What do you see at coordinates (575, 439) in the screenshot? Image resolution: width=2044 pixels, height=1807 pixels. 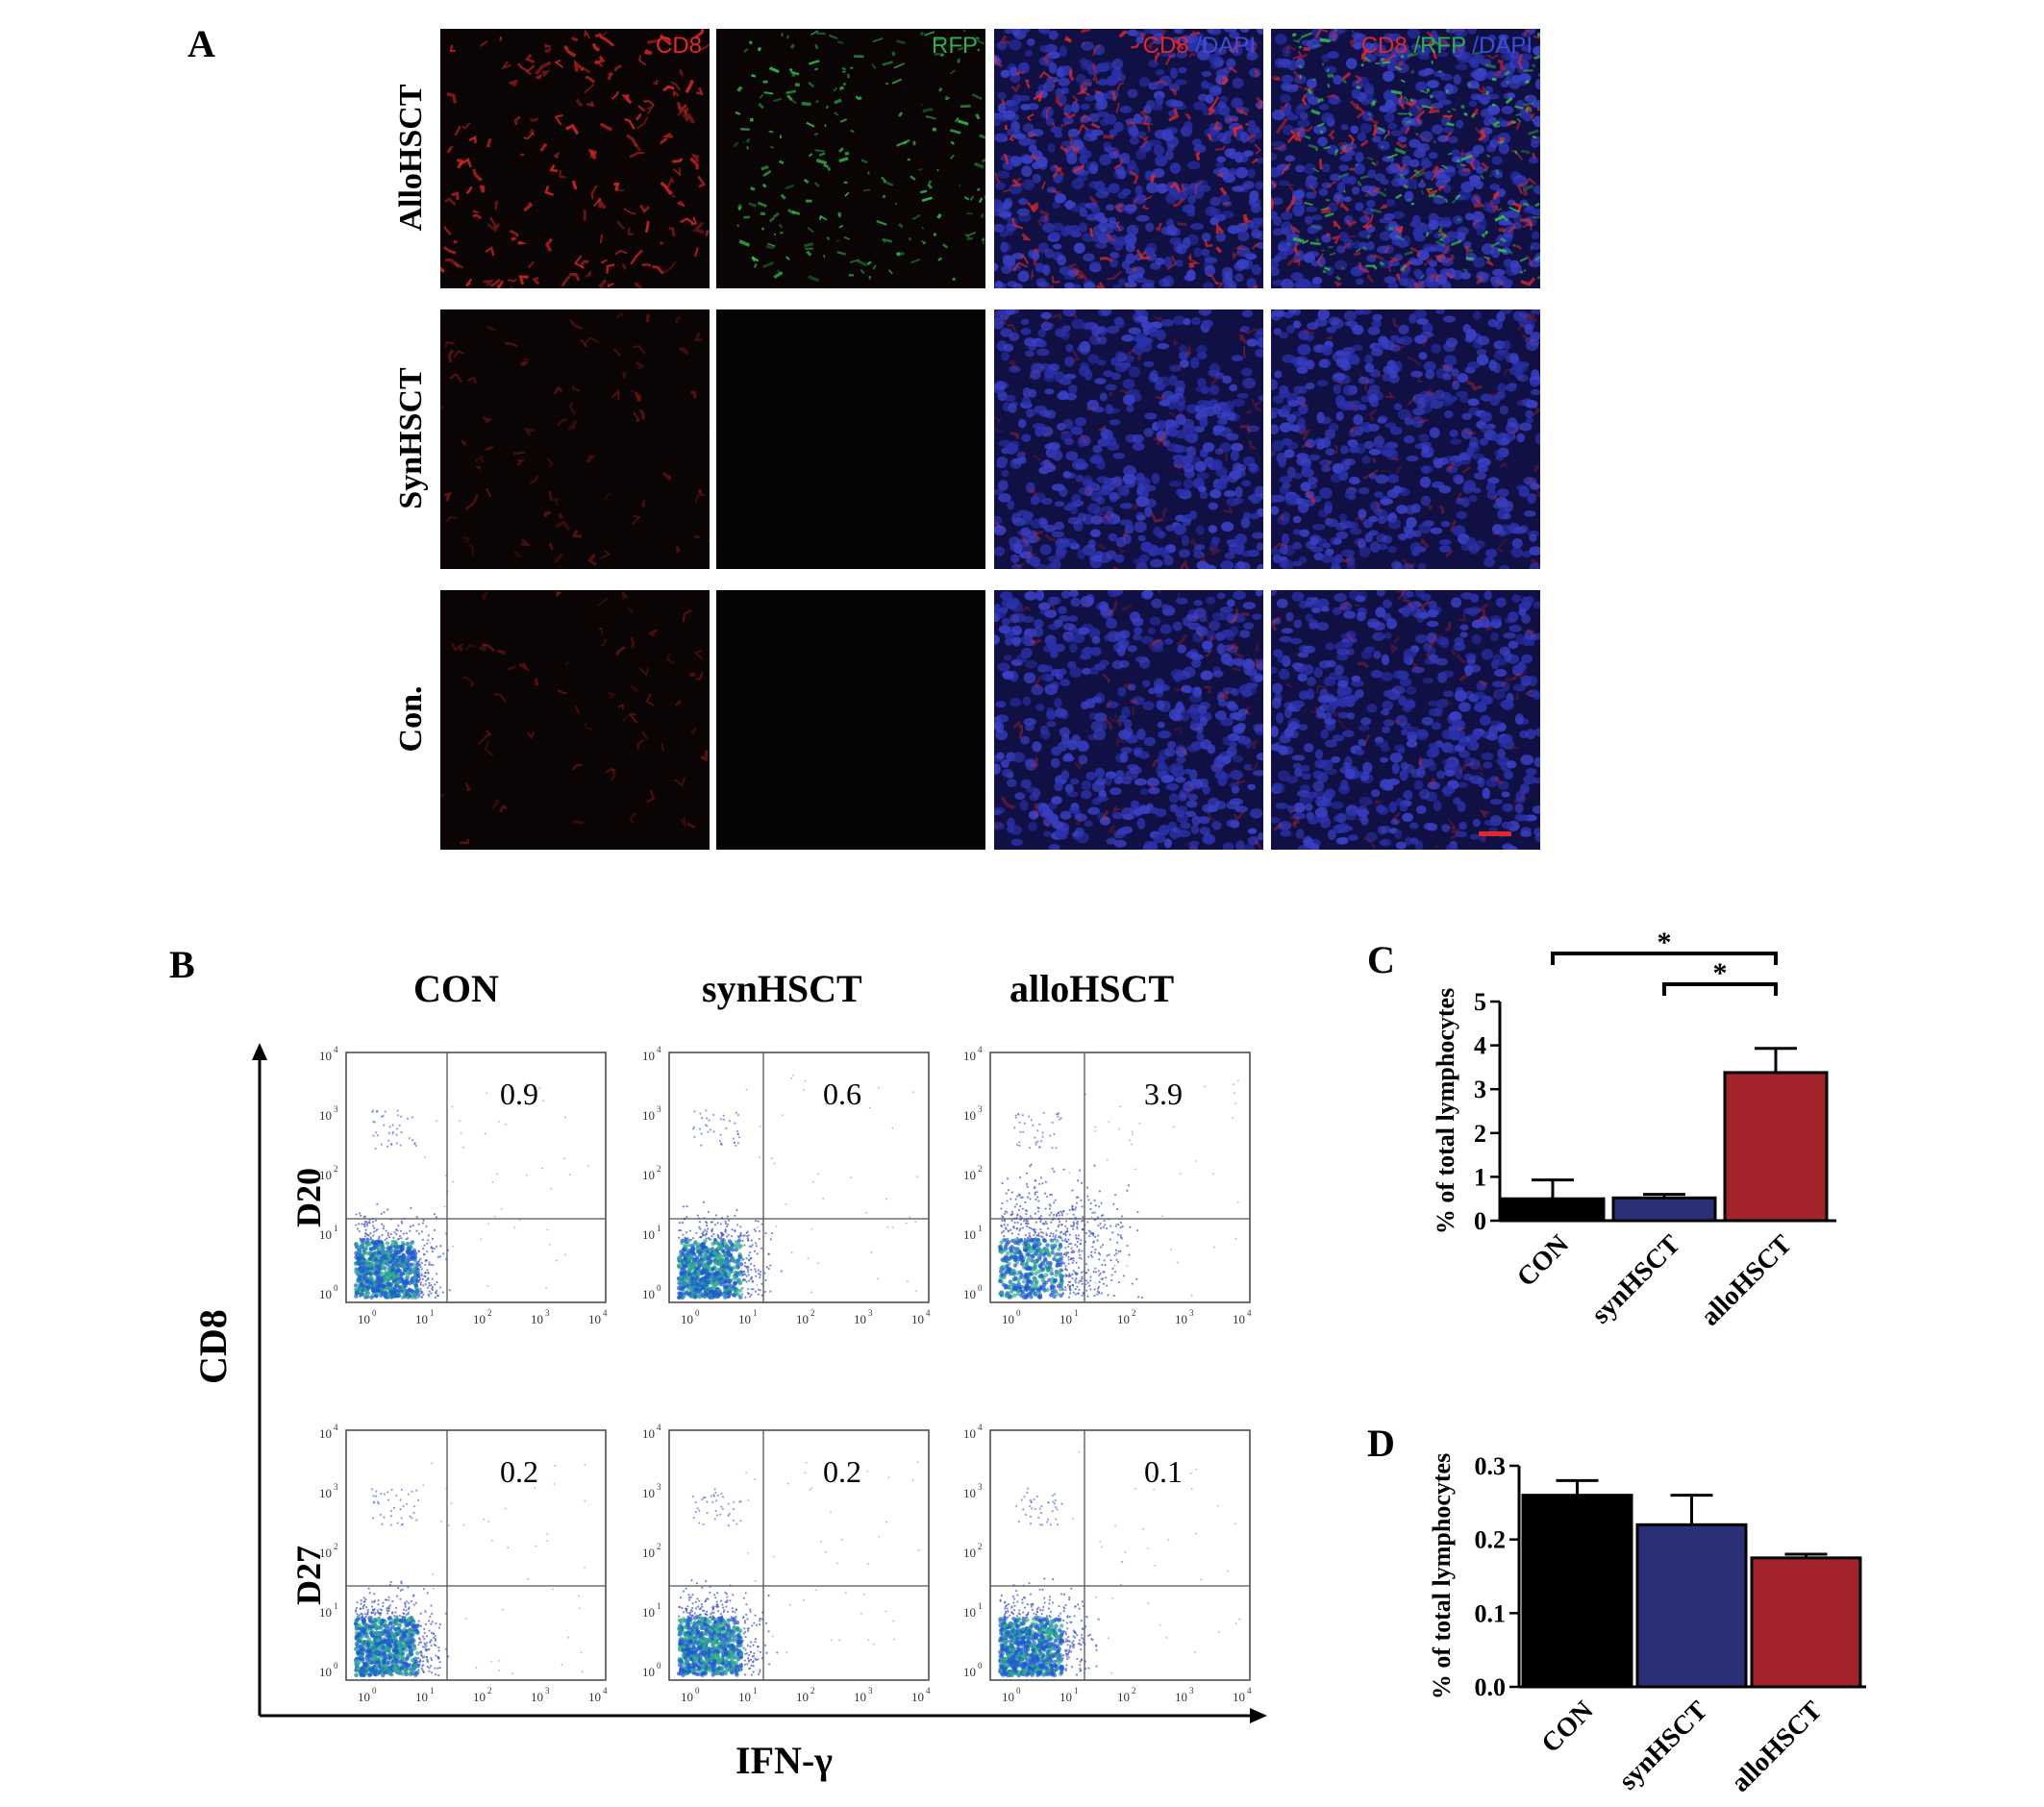 I see `micrograph-synhsct-cd8` at bounding box center [575, 439].